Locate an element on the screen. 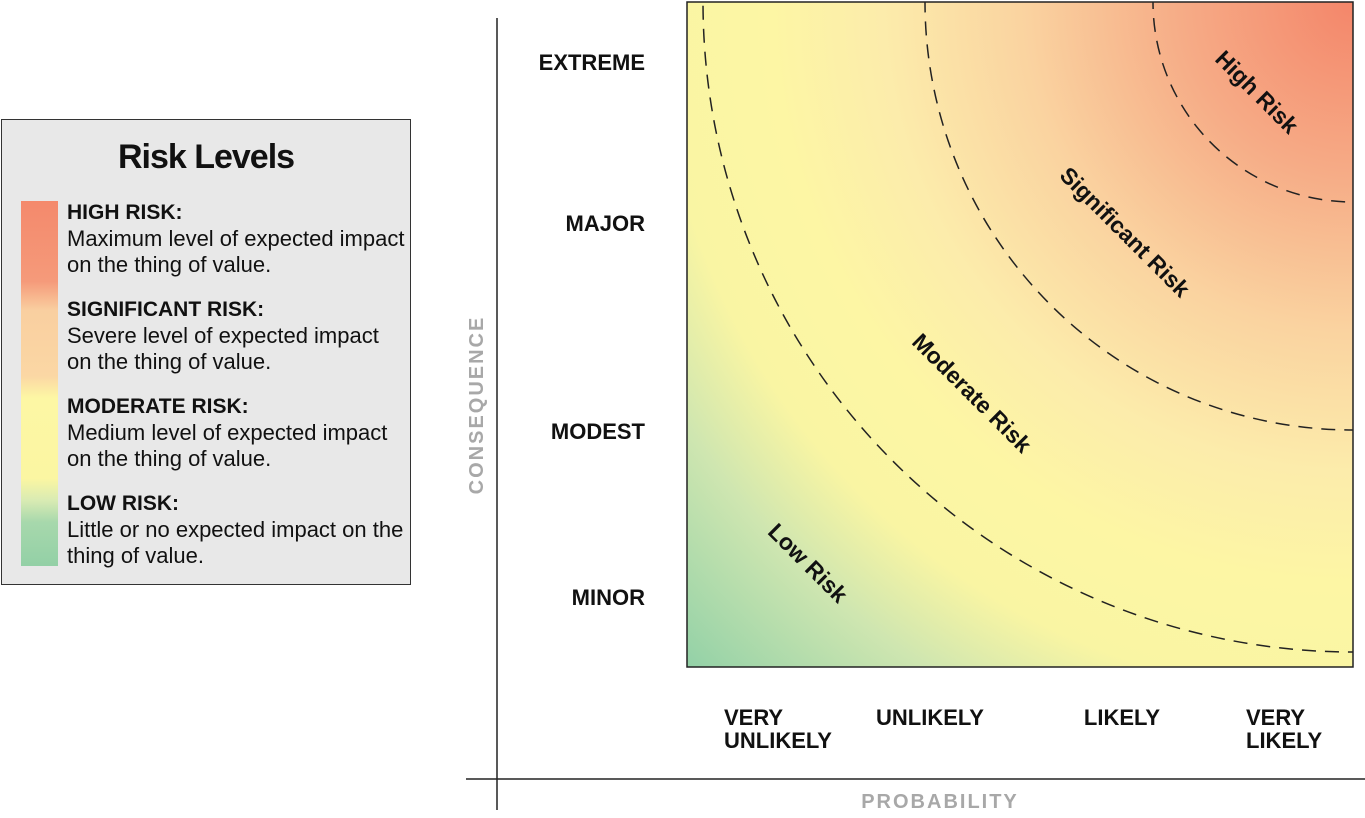 The image size is (1365, 818). legend-heading: MODERATE RISK: is located at coordinates (158, 406).